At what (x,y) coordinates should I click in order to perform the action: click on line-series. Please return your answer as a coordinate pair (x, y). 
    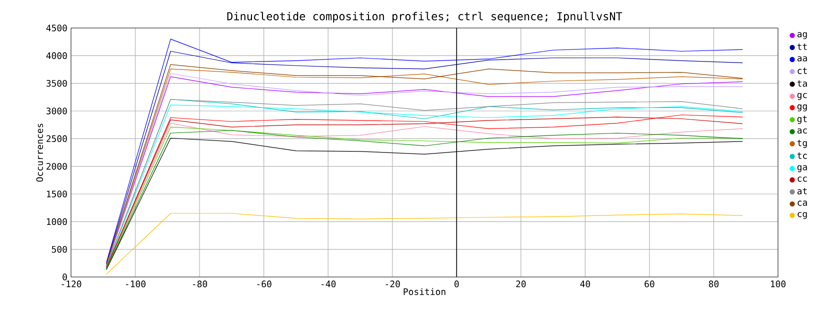
    Looking at the image, I should click on (424, 244).